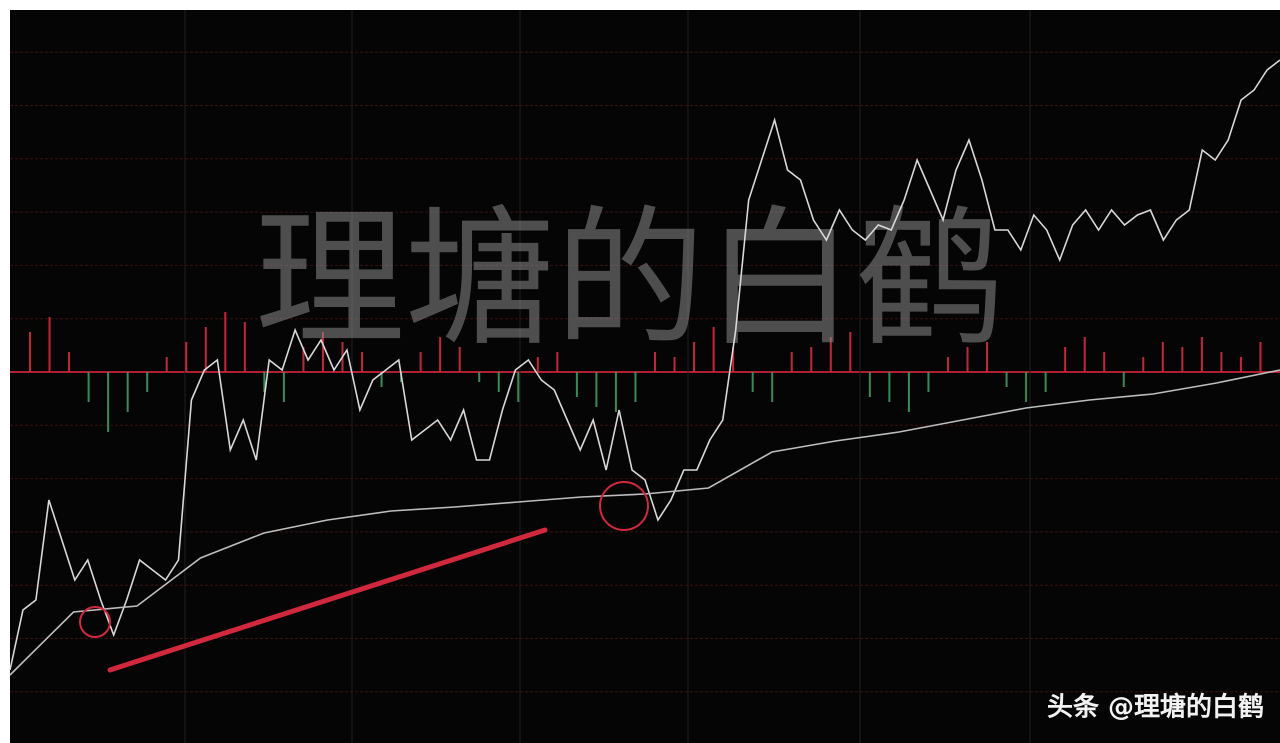  I want to click on watermark: 理塘的白鹤, so click(630, 280).